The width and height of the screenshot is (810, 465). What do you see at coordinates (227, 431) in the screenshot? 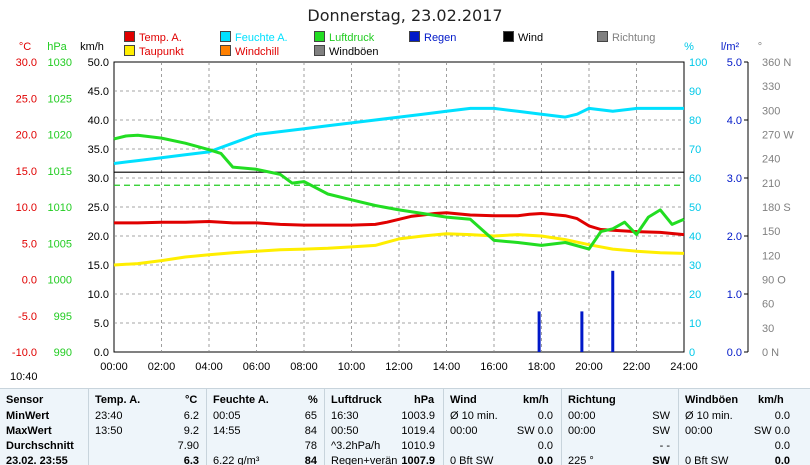
I see `stats-cell-hum-time: 14:55` at bounding box center [227, 431].